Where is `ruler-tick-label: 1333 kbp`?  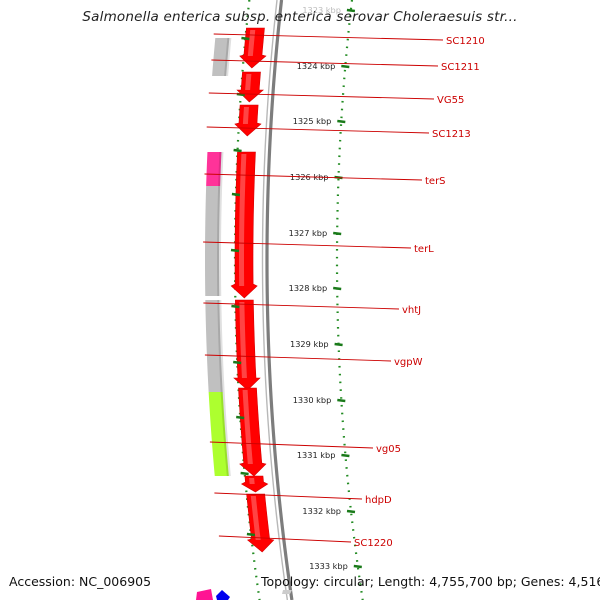 ruler-tick-label: 1333 kbp is located at coordinates (328, 566).